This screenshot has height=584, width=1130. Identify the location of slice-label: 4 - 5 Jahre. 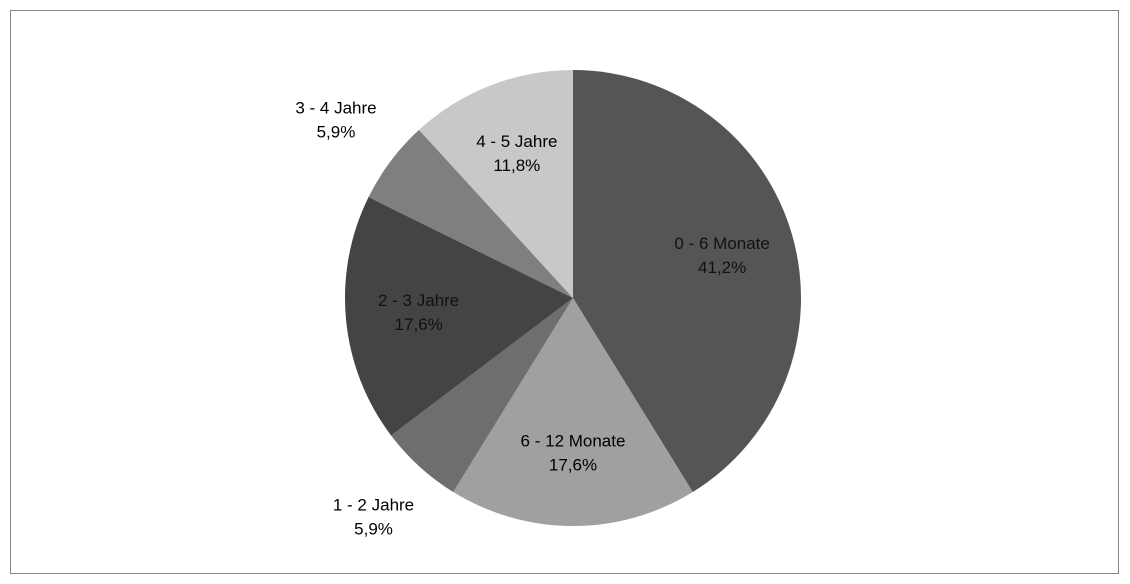
(516, 141).